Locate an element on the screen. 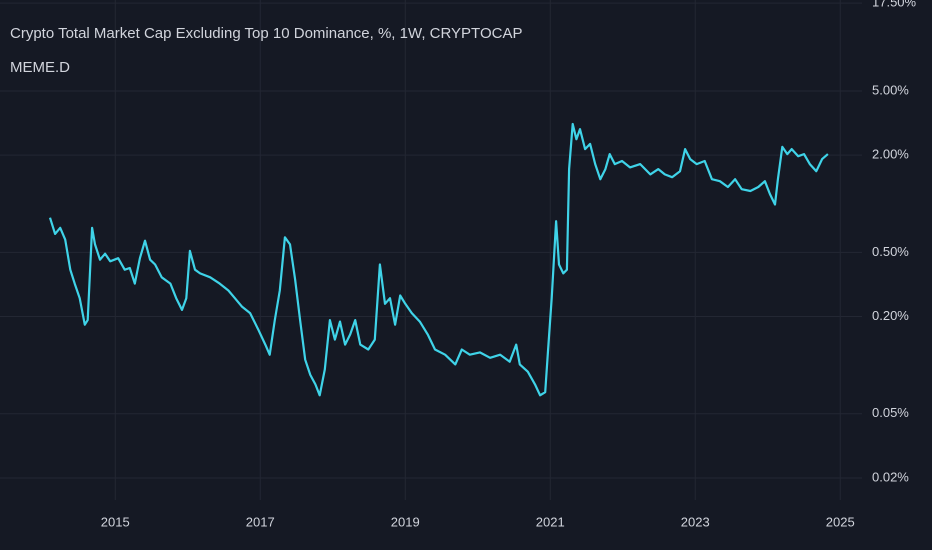 The width and height of the screenshot is (932, 550). y-tick-label: 0.50% is located at coordinates (890, 251).